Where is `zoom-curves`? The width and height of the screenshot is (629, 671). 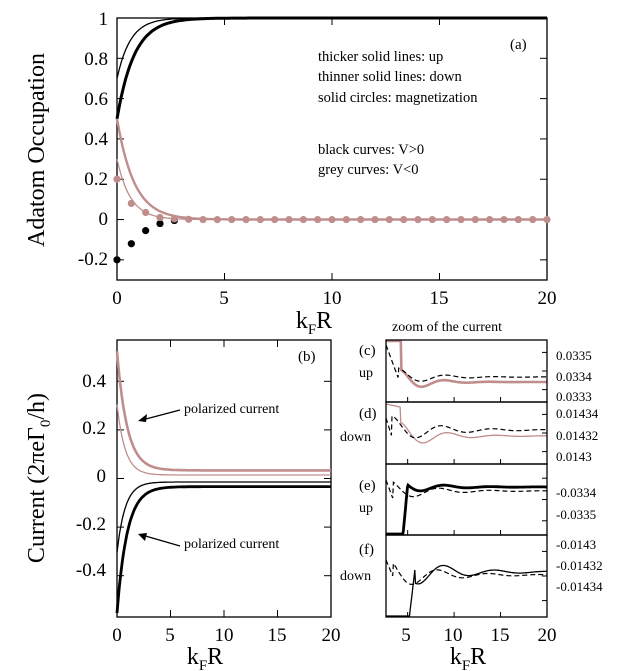
zoom-curves is located at coordinates (466, 478).